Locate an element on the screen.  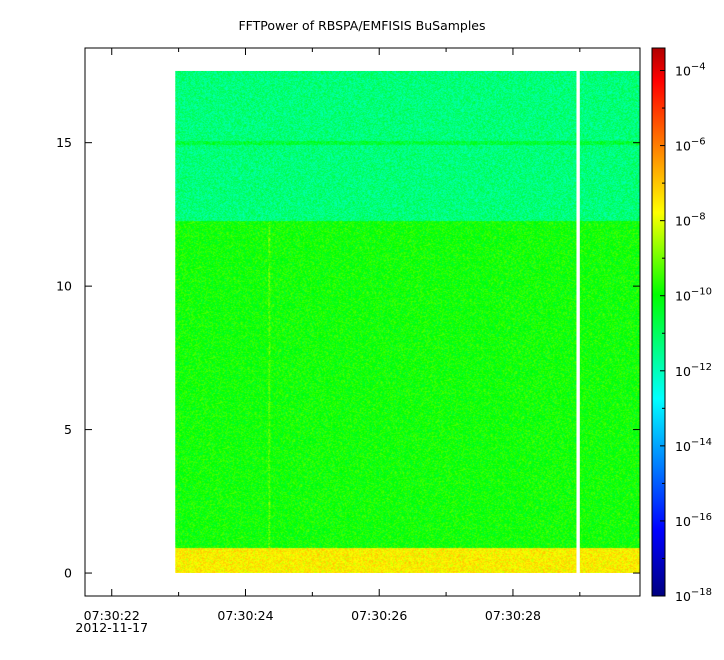
x-tick-label: 07:30:26 is located at coordinates (379, 615).